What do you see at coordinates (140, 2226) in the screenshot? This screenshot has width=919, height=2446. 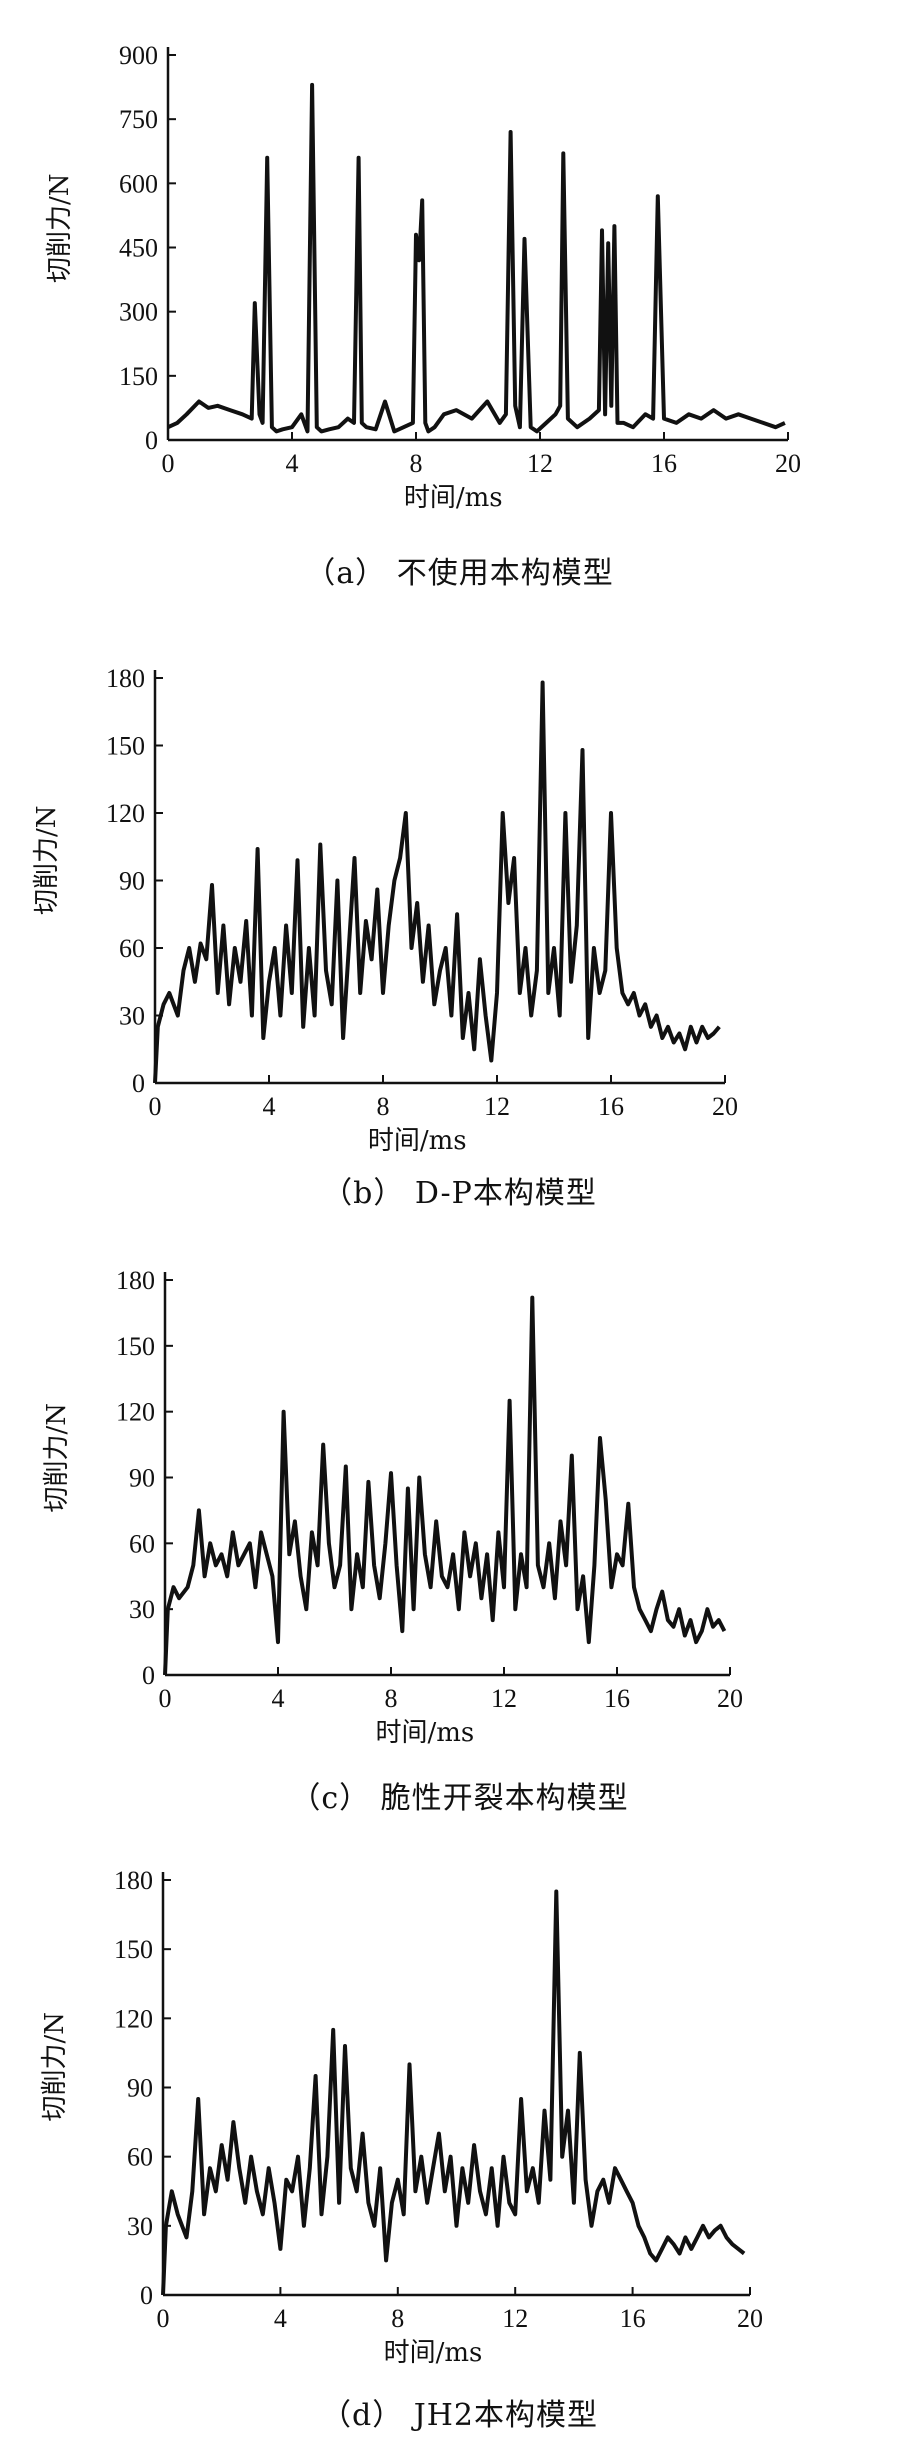 I see `chart-d-y-tick-label: 30` at bounding box center [140, 2226].